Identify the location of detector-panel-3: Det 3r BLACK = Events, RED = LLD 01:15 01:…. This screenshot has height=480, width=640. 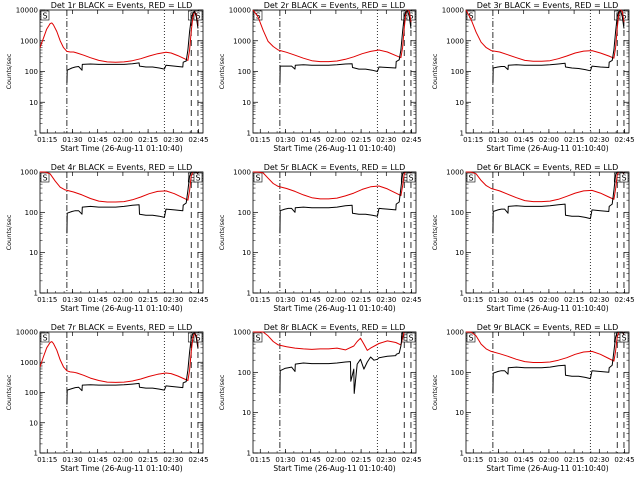
(533, 77).